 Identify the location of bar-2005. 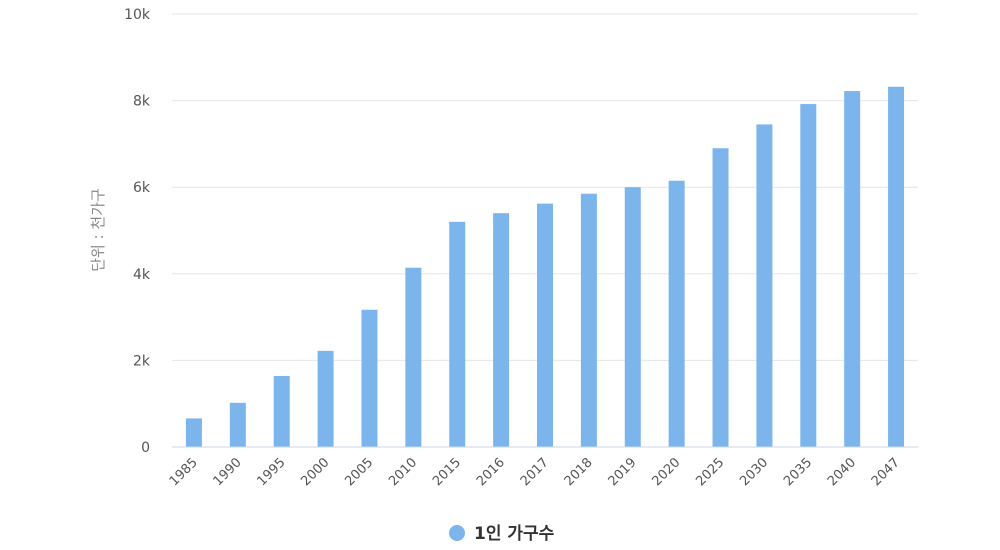
(369, 378).